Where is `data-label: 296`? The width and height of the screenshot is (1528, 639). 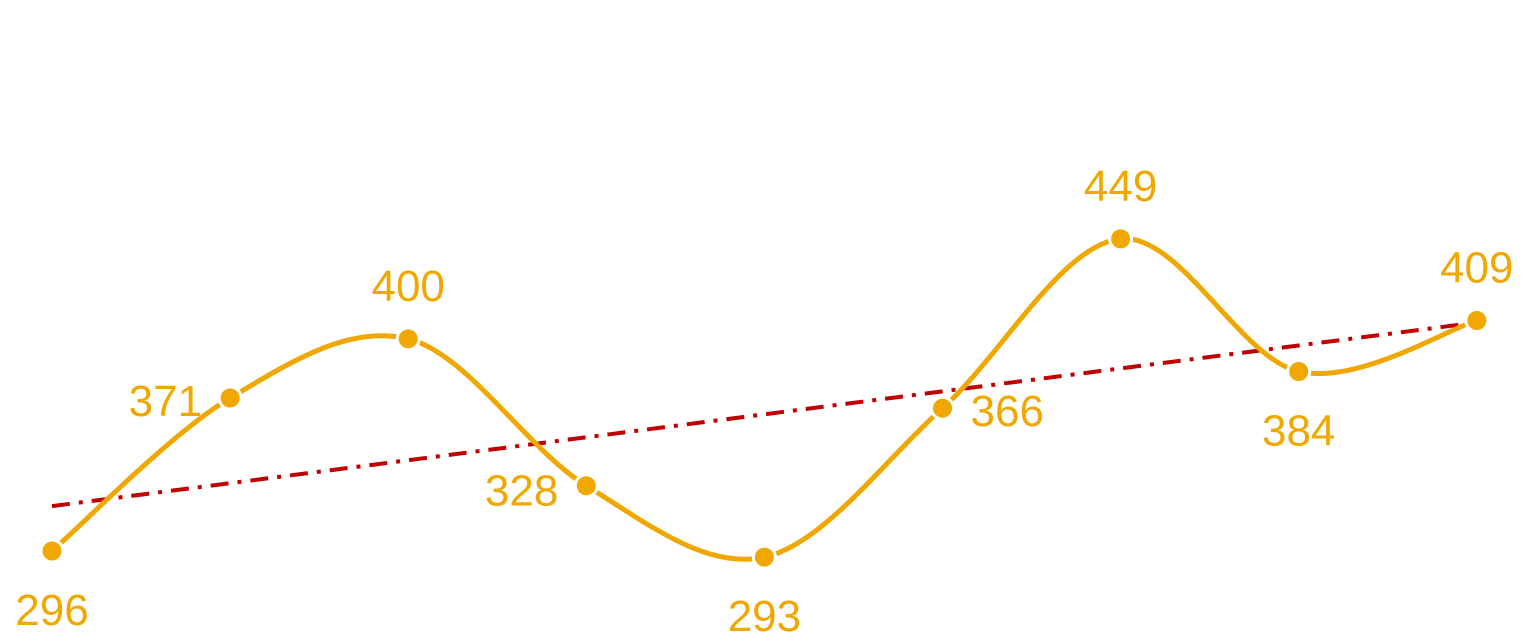 data-label: 296 is located at coordinates (51, 610).